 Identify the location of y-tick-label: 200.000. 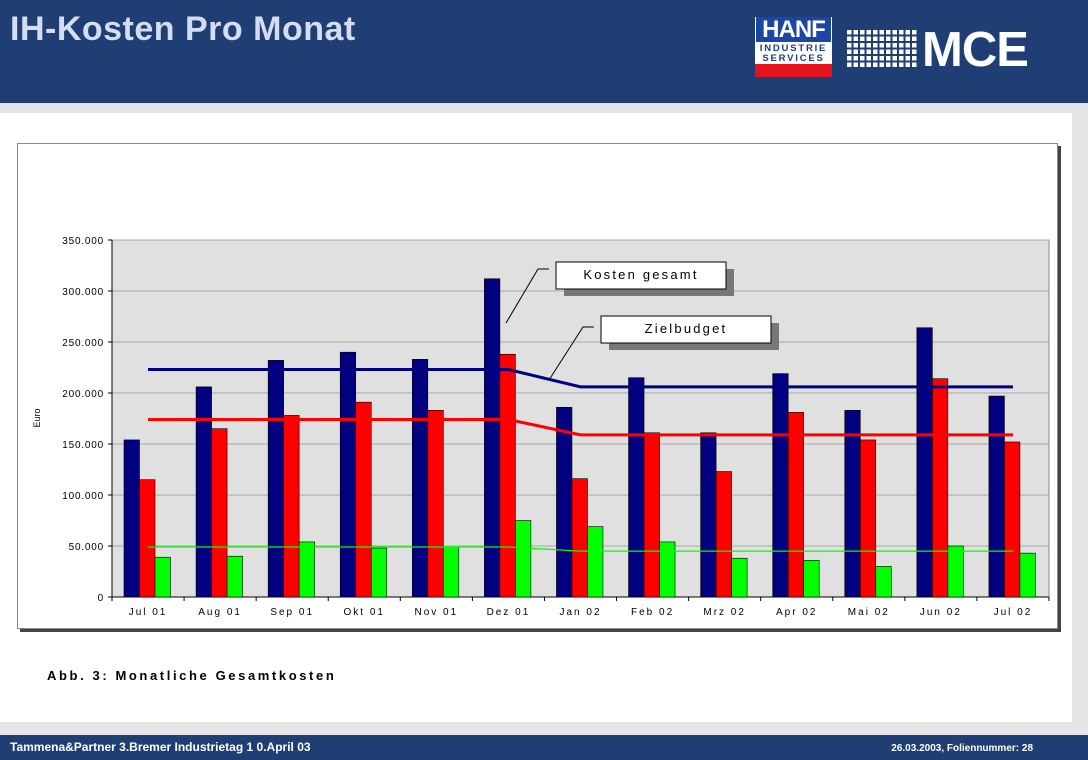
(83, 394).